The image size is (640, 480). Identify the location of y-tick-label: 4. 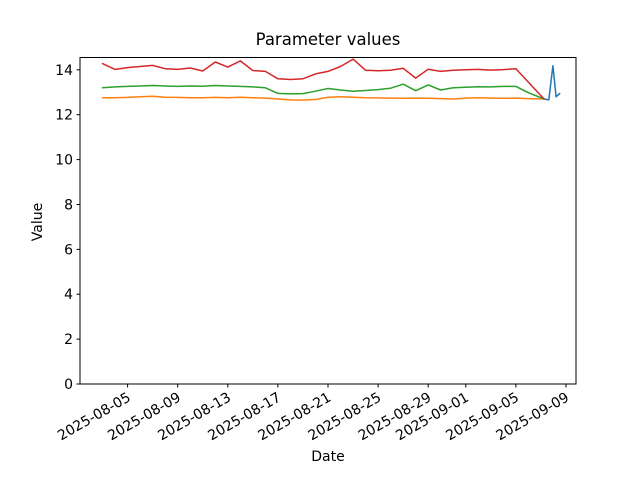
(68, 295).